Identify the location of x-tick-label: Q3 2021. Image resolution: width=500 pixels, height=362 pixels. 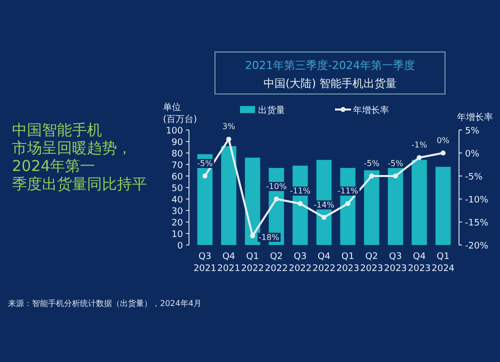
(204, 263).